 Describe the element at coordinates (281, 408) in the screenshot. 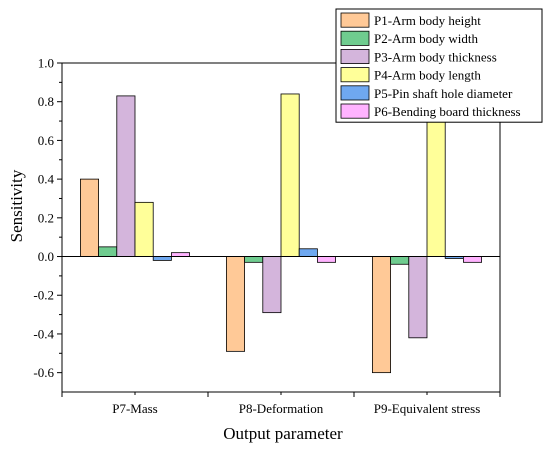

I see `x-category-label: P8-Deformation` at that location.